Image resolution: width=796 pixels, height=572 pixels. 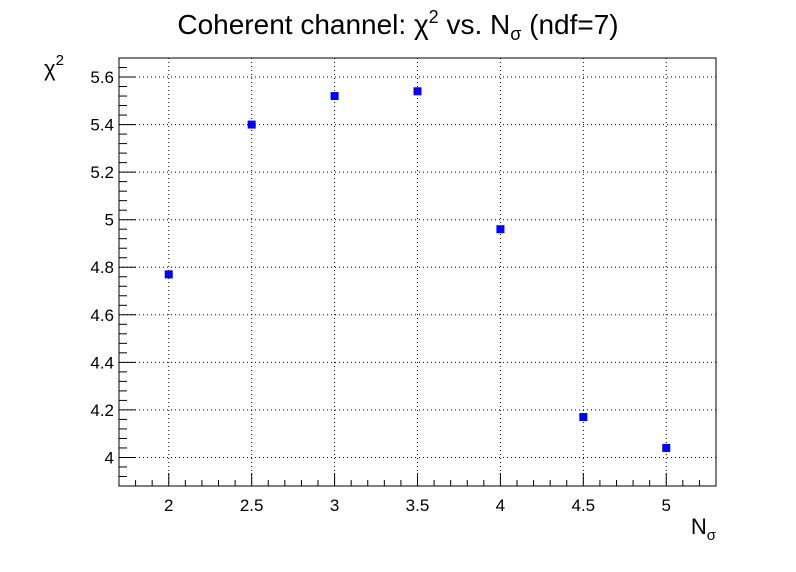 I want to click on y-tick-labels: 4 4.2 4.4 4.6 4.8 5 5.2 5.4 5.6, so click(x=102, y=267).